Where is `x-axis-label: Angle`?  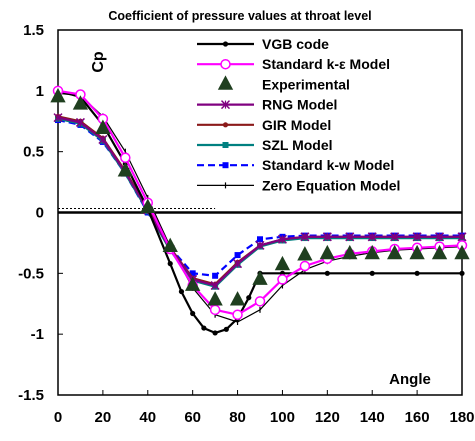 x-axis-label: Angle is located at coordinates (410, 379).